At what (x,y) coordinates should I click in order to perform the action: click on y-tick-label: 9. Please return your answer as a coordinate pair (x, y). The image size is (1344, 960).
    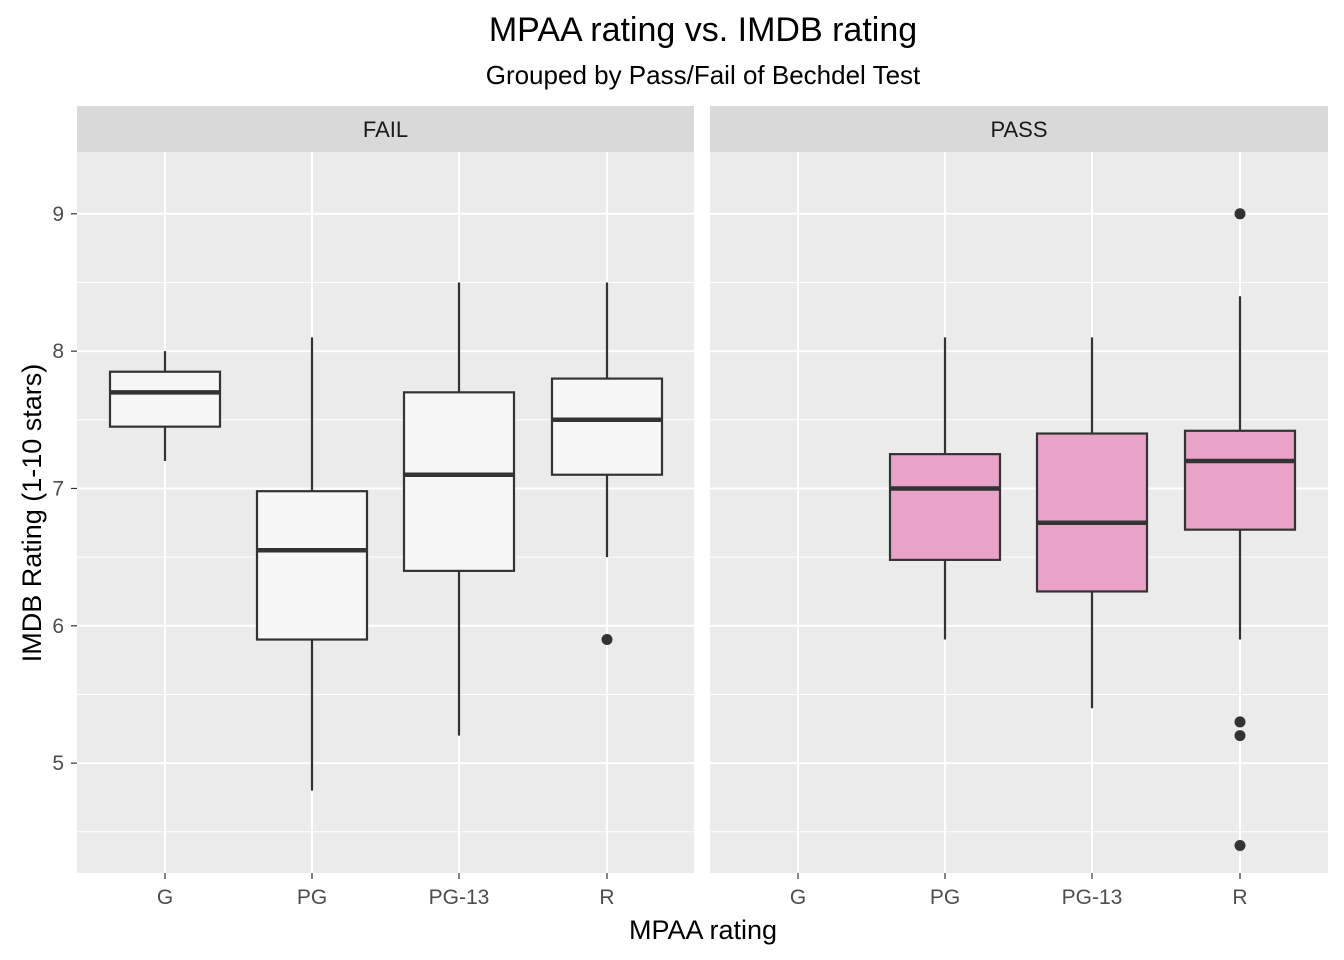
    Looking at the image, I should click on (58, 214).